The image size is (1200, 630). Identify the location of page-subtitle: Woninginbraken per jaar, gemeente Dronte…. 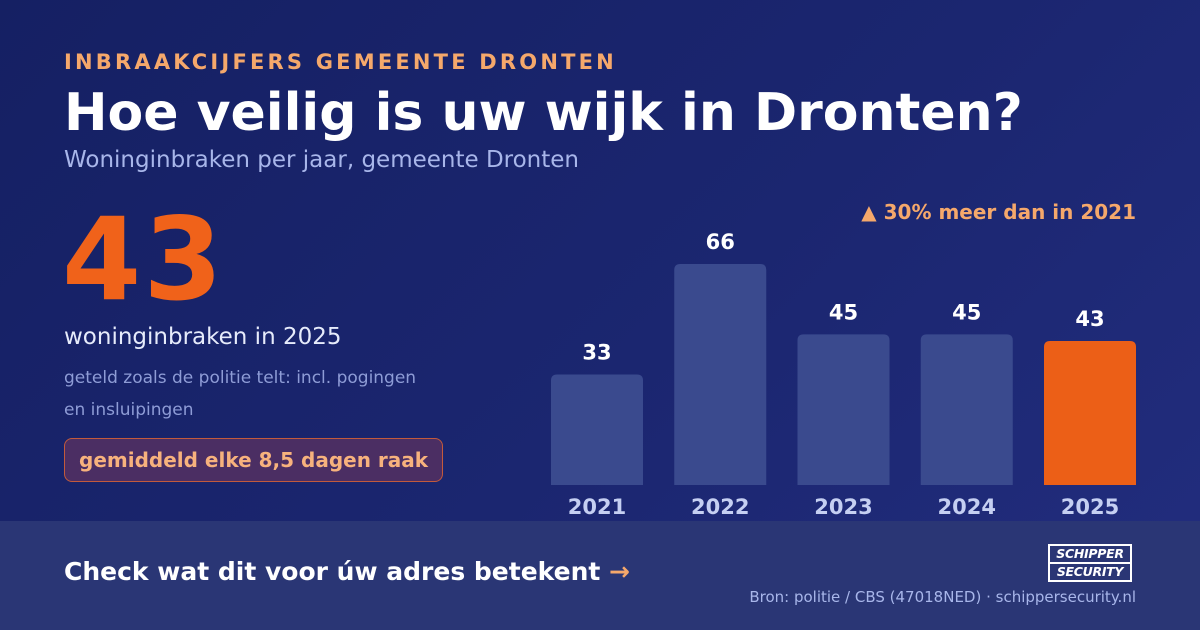
(322, 160).